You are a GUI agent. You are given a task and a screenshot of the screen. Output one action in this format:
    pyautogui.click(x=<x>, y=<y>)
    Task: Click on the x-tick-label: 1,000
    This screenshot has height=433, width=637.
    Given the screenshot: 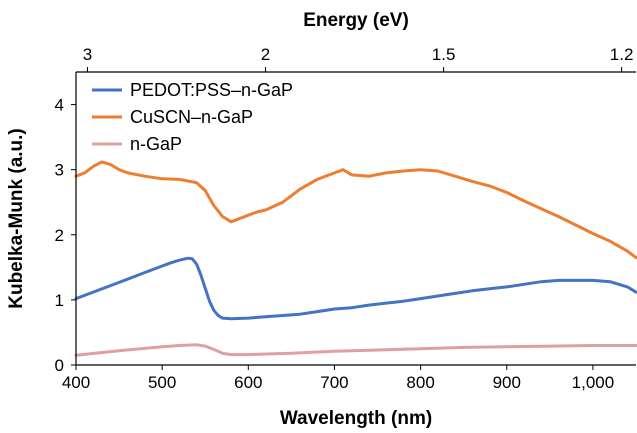 What is the action you would take?
    pyautogui.click(x=593, y=382)
    